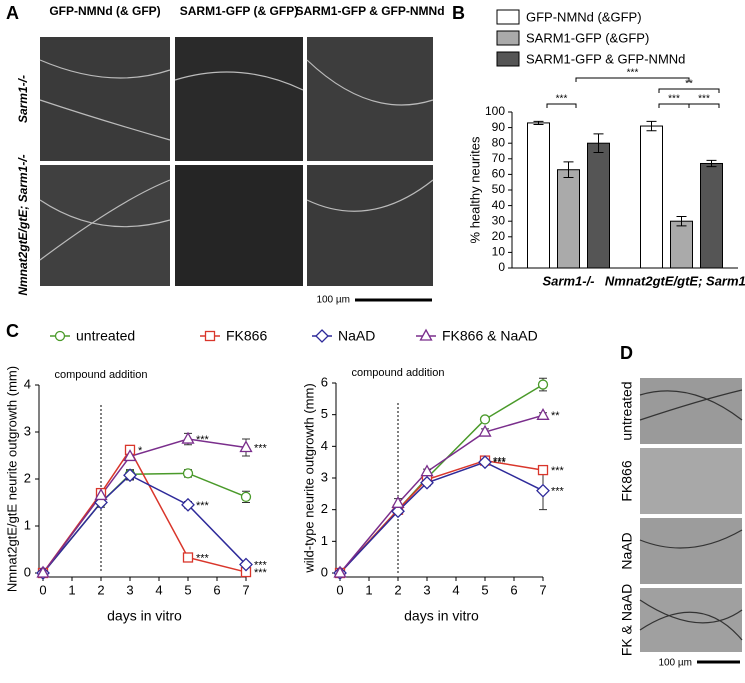  What do you see at coordinates (23, 224) in the screenshot?
I see `row-label: Nmnat2gtE/gtE; Sarm1-/-` at bounding box center [23, 224].